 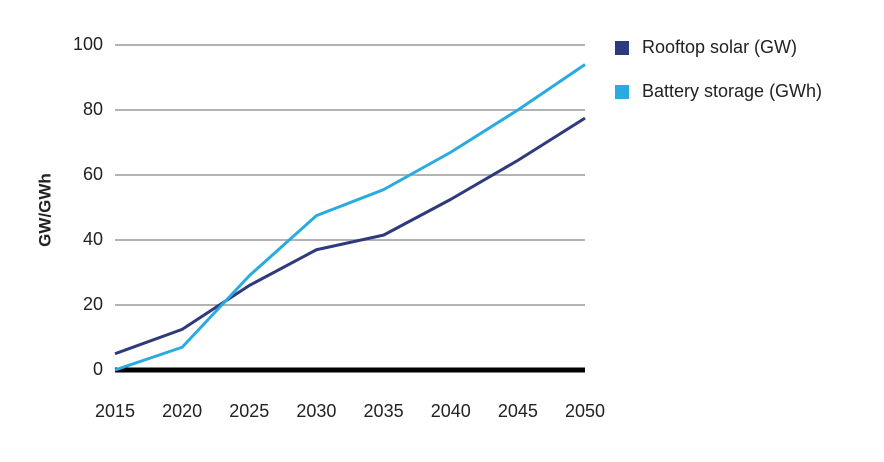 What do you see at coordinates (98, 369) in the screenshot?
I see `y-tick-label: 0` at bounding box center [98, 369].